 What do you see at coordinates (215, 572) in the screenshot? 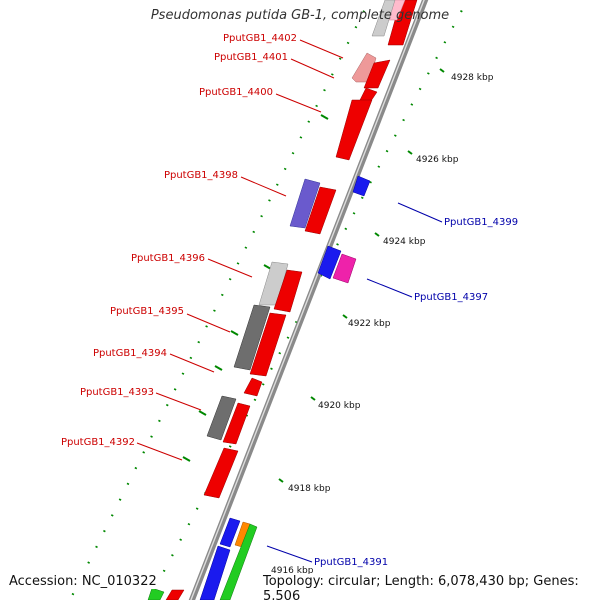
I see `gene-arrow-4391-blue` at bounding box center [215, 572].